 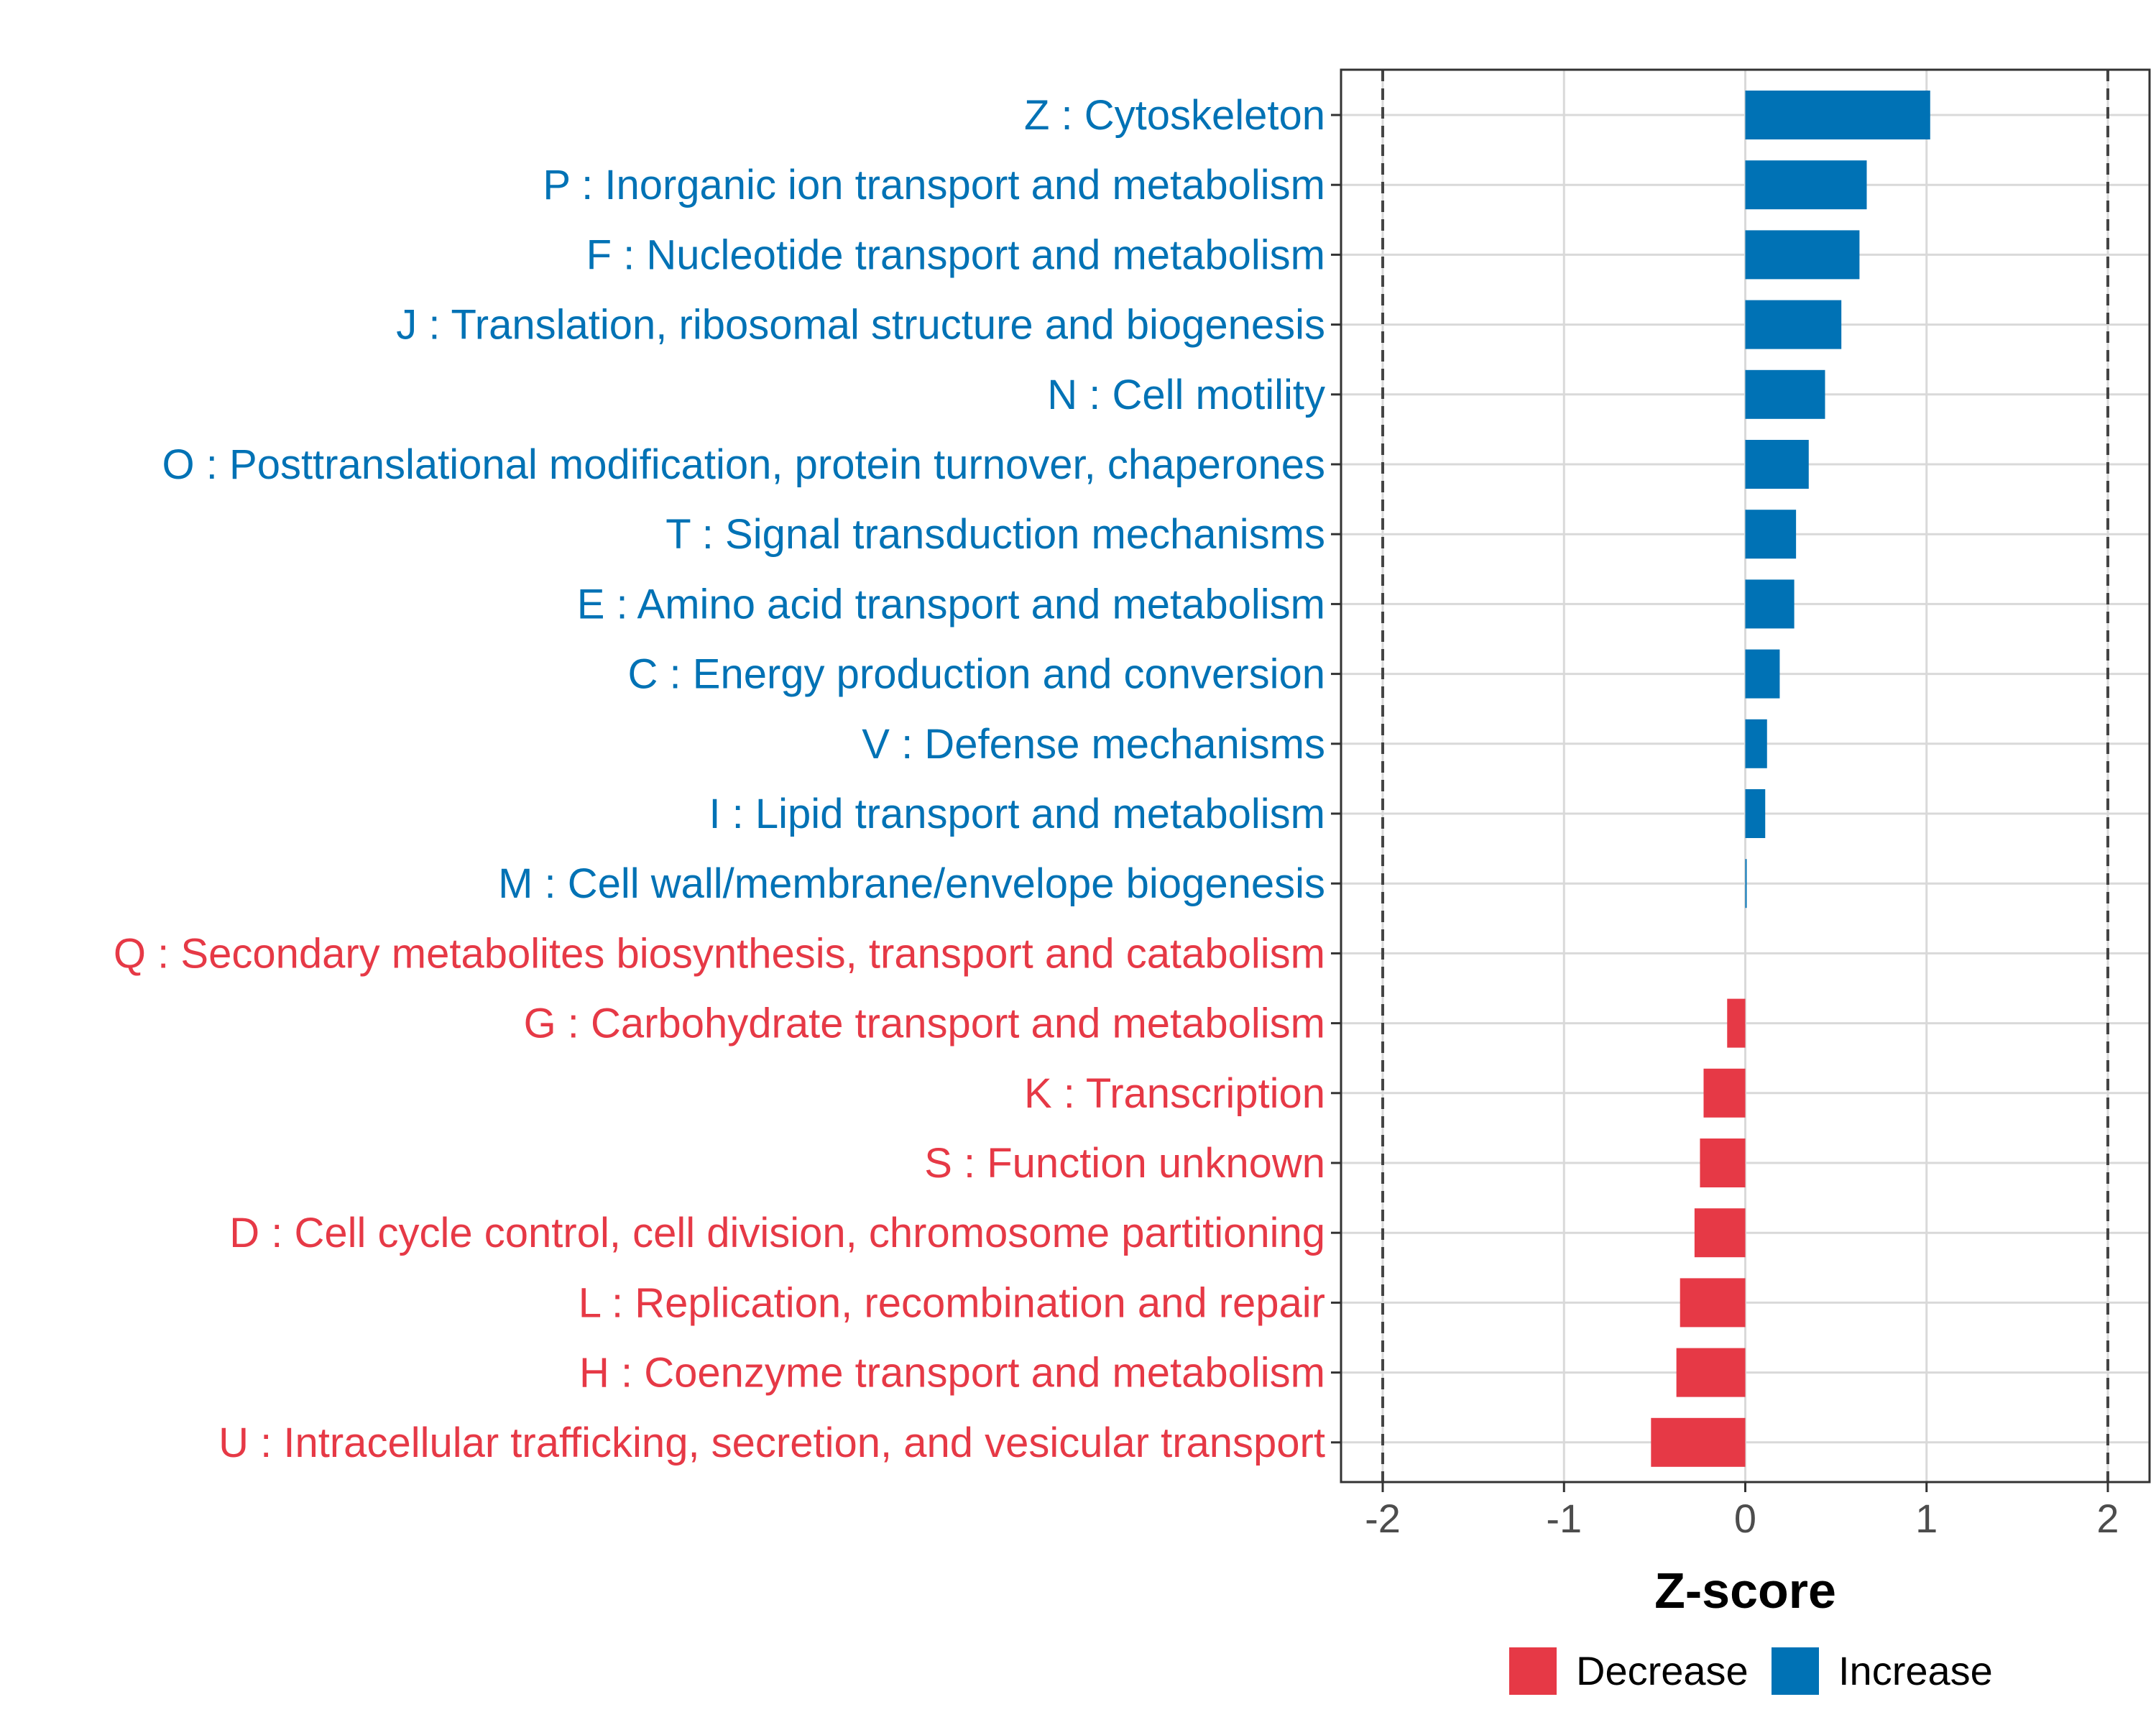 I want to click on category-label: T : Signal transduction mechanisms, so click(x=995, y=534).